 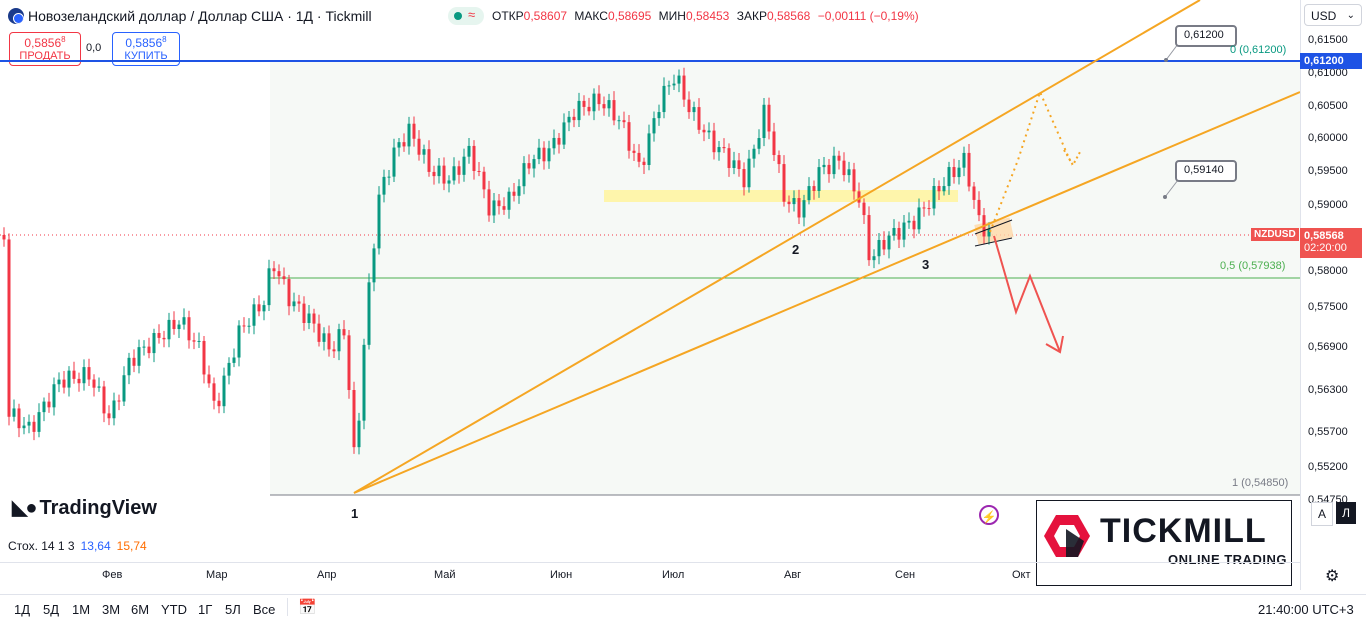 What do you see at coordinates (1171, 188) in the screenshot?
I see `callout-leader-mid` at bounding box center [1171, 188].